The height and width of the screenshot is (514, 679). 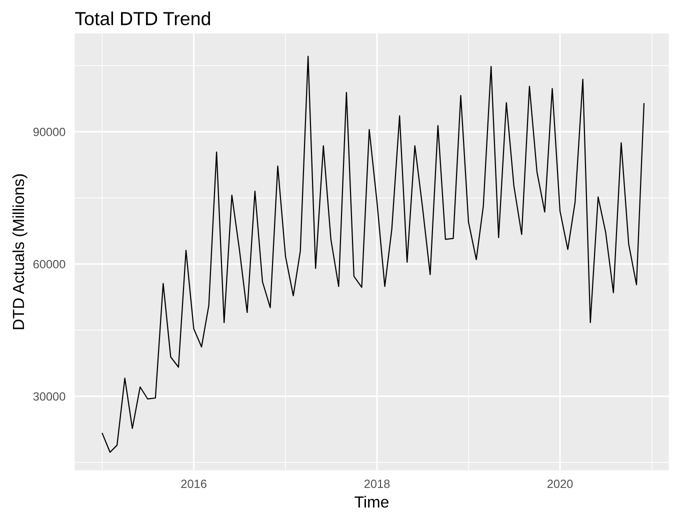 What do you see at coordinates (560, 484) in the screenshot?
I see `x-tick-label: 2020` at bounding box center [560, 484].